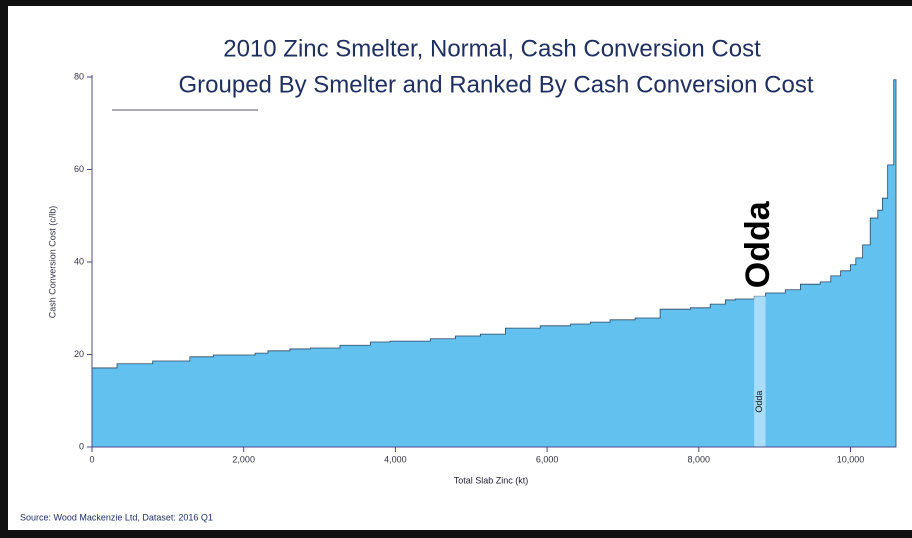 The width and height of the screenshot is (912, 538). I want to click on x-tick-label: 6,000, so click(547, 459).